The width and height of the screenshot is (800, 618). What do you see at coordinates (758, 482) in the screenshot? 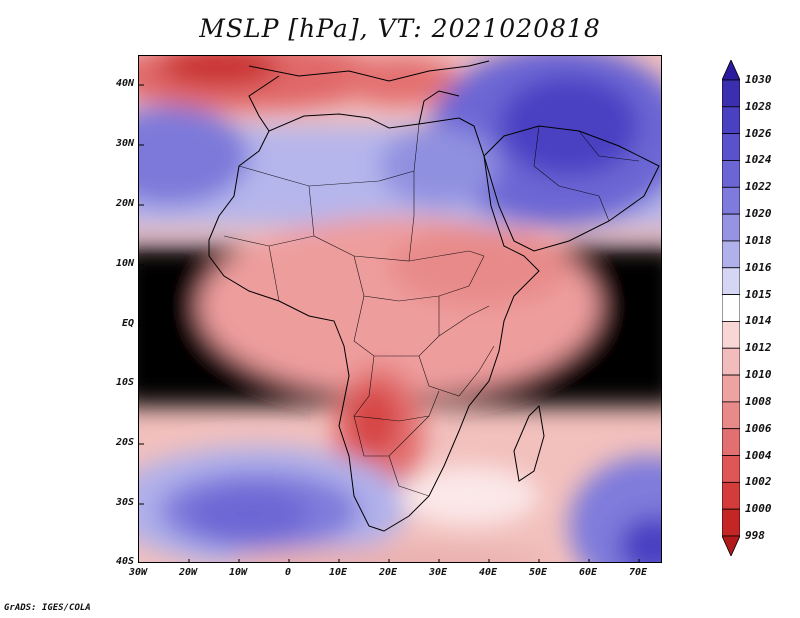
I see `colorbar-label: 1002` at bounding box center [758, 482].